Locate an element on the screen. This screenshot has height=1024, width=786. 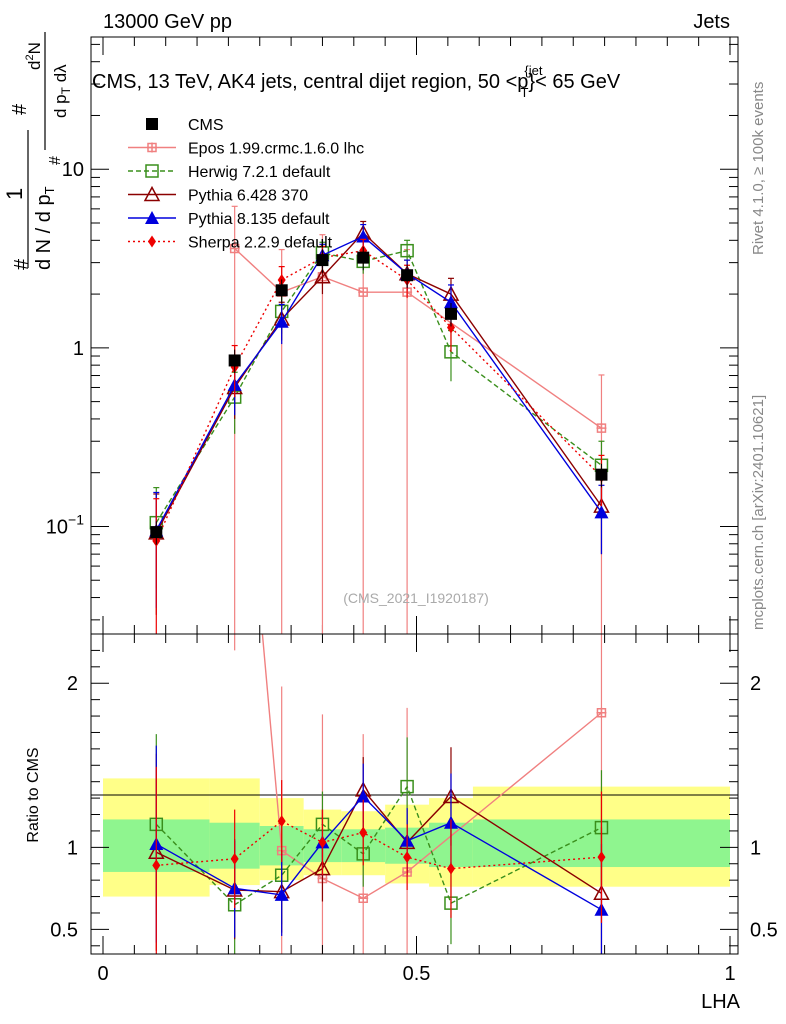
y-tick-label-ratio: 0.5 is located at coordinates (64, 930).